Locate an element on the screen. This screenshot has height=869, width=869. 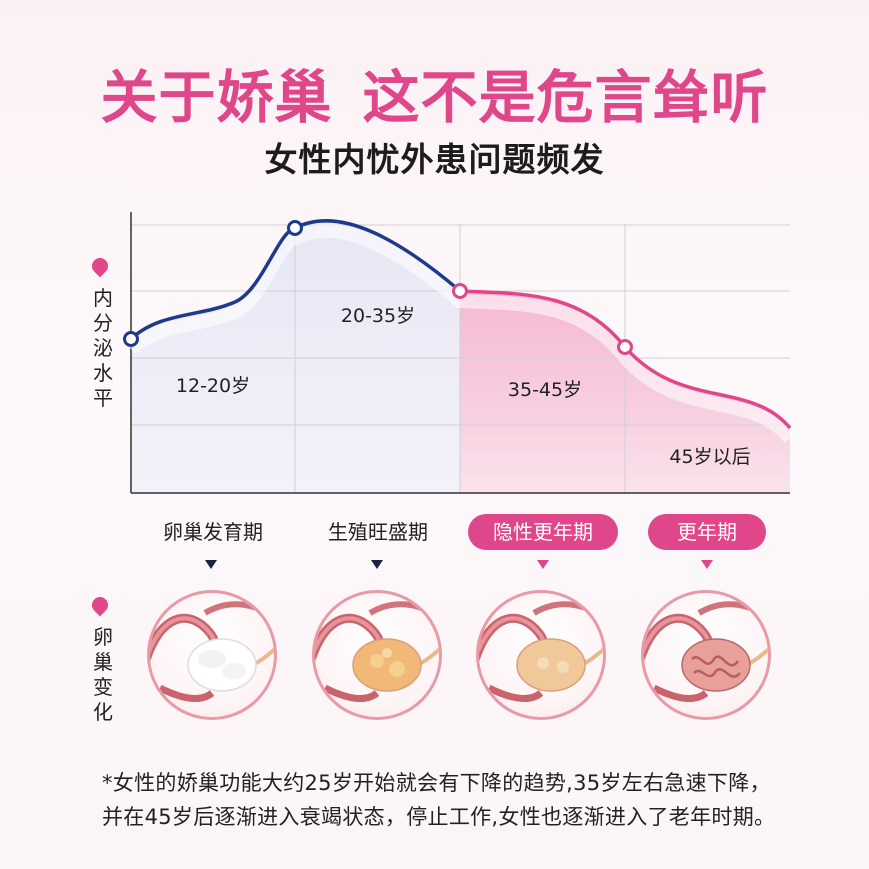
age-range-label-3: 35-45岁 is located at coordinates (545, 390).